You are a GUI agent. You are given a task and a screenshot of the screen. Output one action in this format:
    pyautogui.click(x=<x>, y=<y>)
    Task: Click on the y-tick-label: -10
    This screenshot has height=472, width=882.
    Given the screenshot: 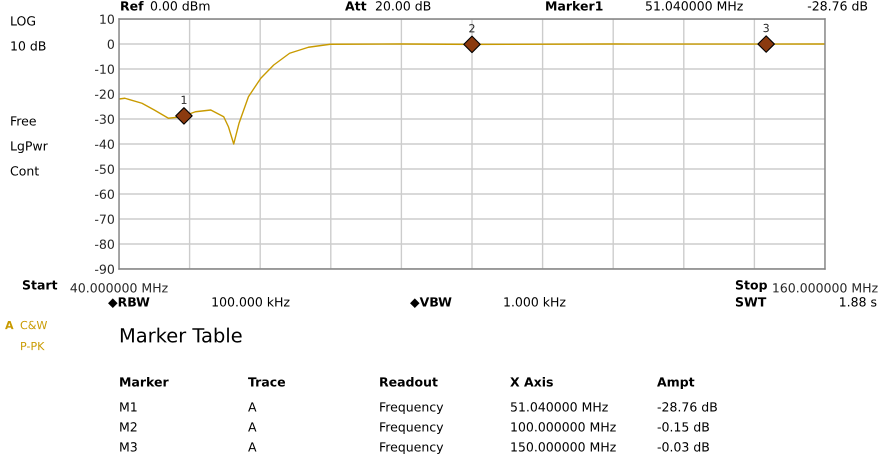 What is the action you would take?
    pyautogui.click(x=104, y=69)
    